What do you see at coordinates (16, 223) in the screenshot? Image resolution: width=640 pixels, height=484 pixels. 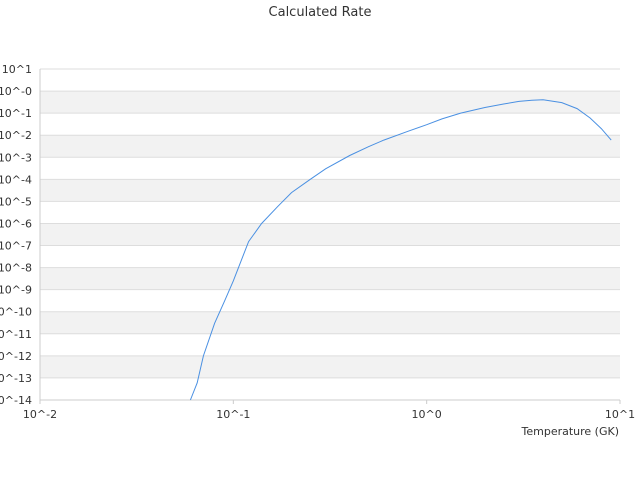 I see `y-tick-label: 10^-6` at bounding box center [16, 223].